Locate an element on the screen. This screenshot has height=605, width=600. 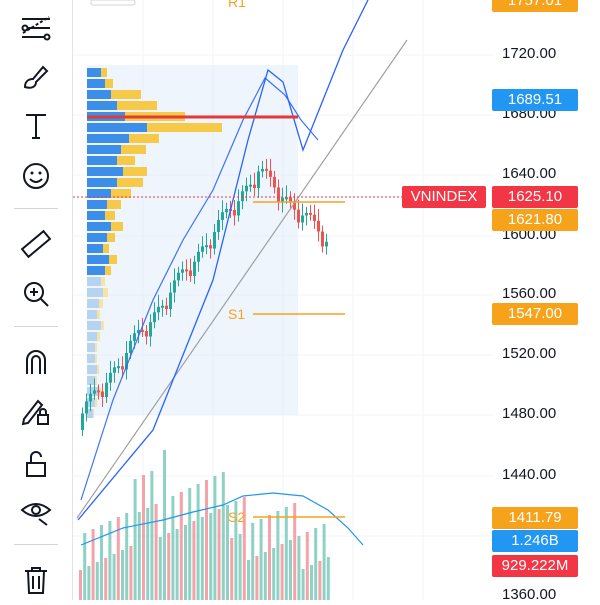
s1-price-label: 1547.00 is located at coordinates (535, 314).